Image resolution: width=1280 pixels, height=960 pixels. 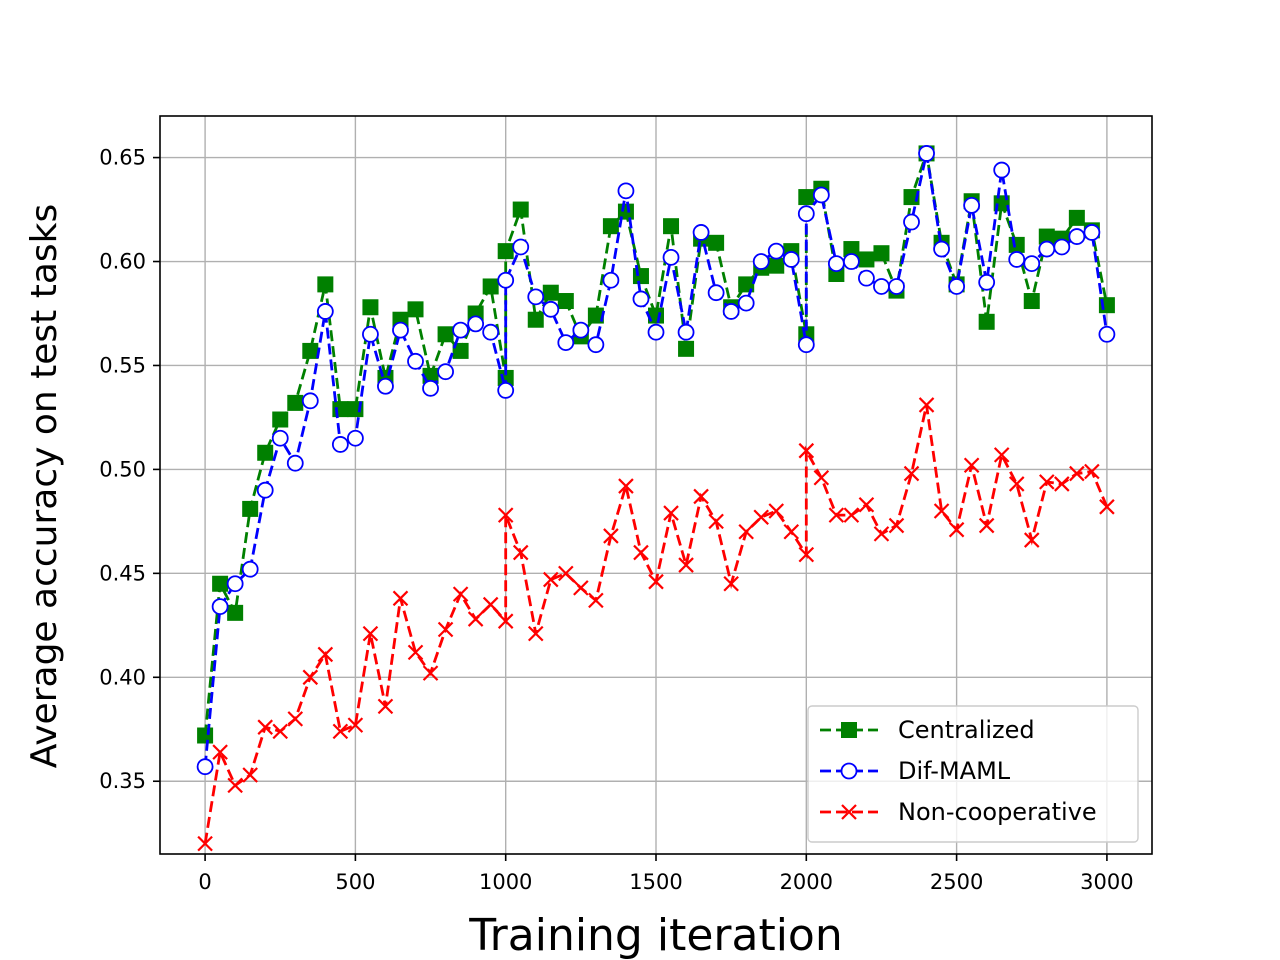 What do you see at coordinates (956, 882) in the screenshot?
I see `x-tick-label: 2500` at bounding box center [956, 882].